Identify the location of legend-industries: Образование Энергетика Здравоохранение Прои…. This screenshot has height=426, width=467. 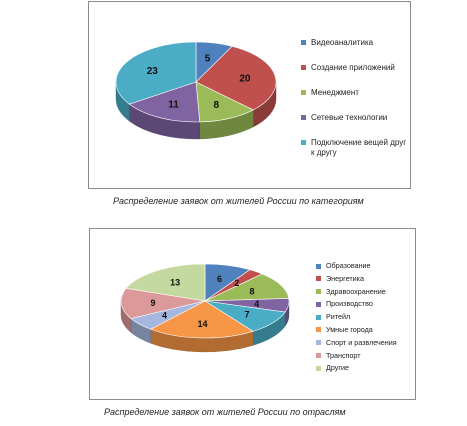
(365, 319).